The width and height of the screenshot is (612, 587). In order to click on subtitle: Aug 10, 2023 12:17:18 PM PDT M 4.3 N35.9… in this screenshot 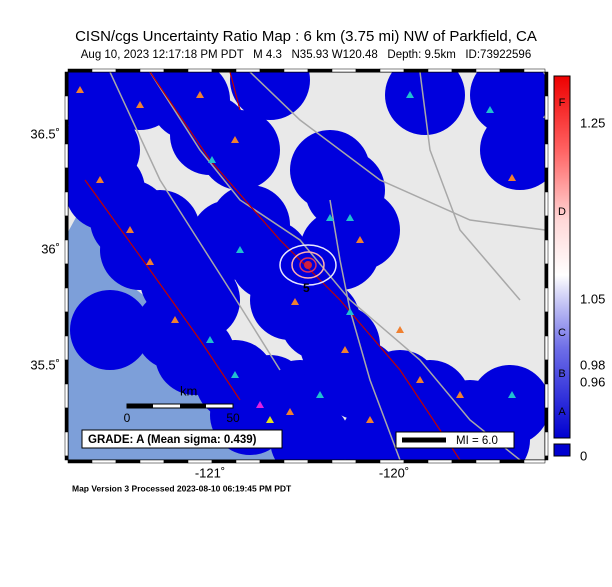, I will do `click(306, 55)`.